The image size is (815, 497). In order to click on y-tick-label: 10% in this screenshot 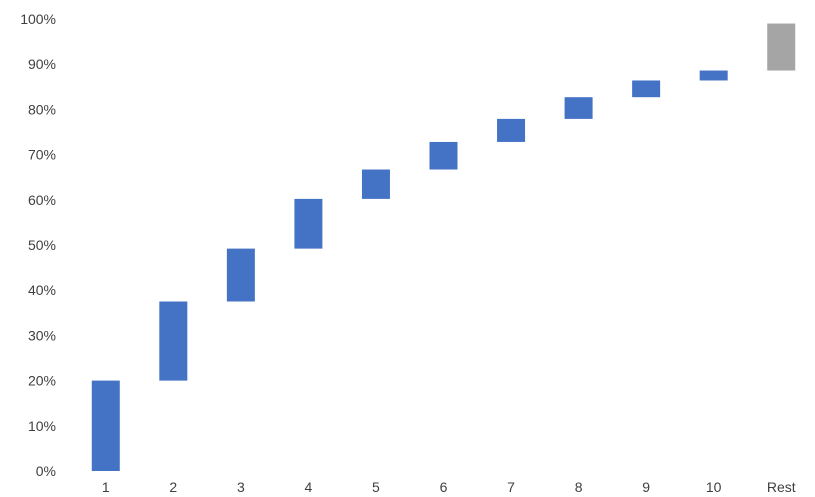, I will do `click(42, 426)`.